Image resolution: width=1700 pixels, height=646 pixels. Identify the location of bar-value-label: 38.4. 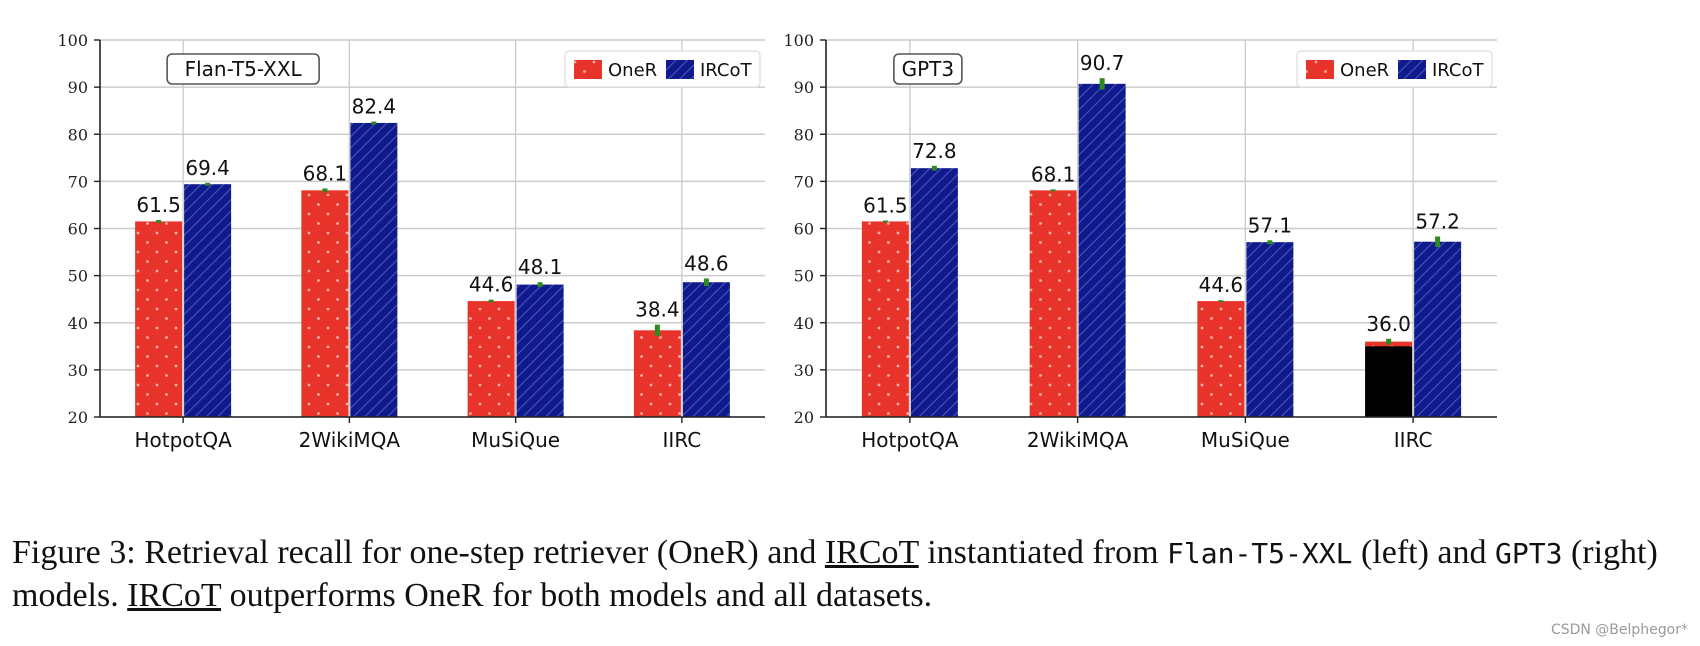
(657, 310).